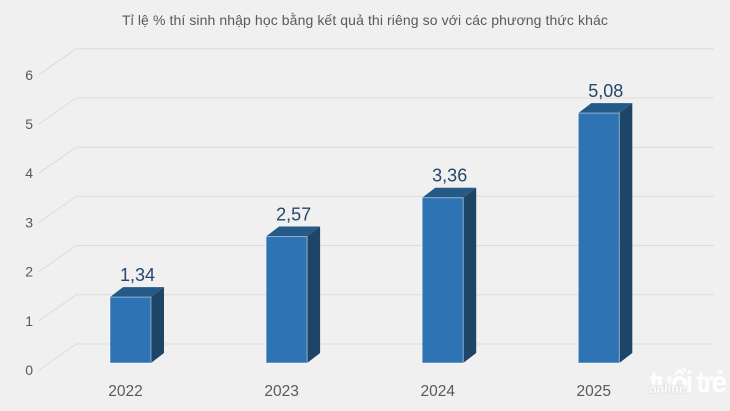 Image resolution: width=730 pixels, height=411 pixels. Describe the element at coordinates (137, 275) in the screenshot. I see `value-label-2022: 1,34` at that location.